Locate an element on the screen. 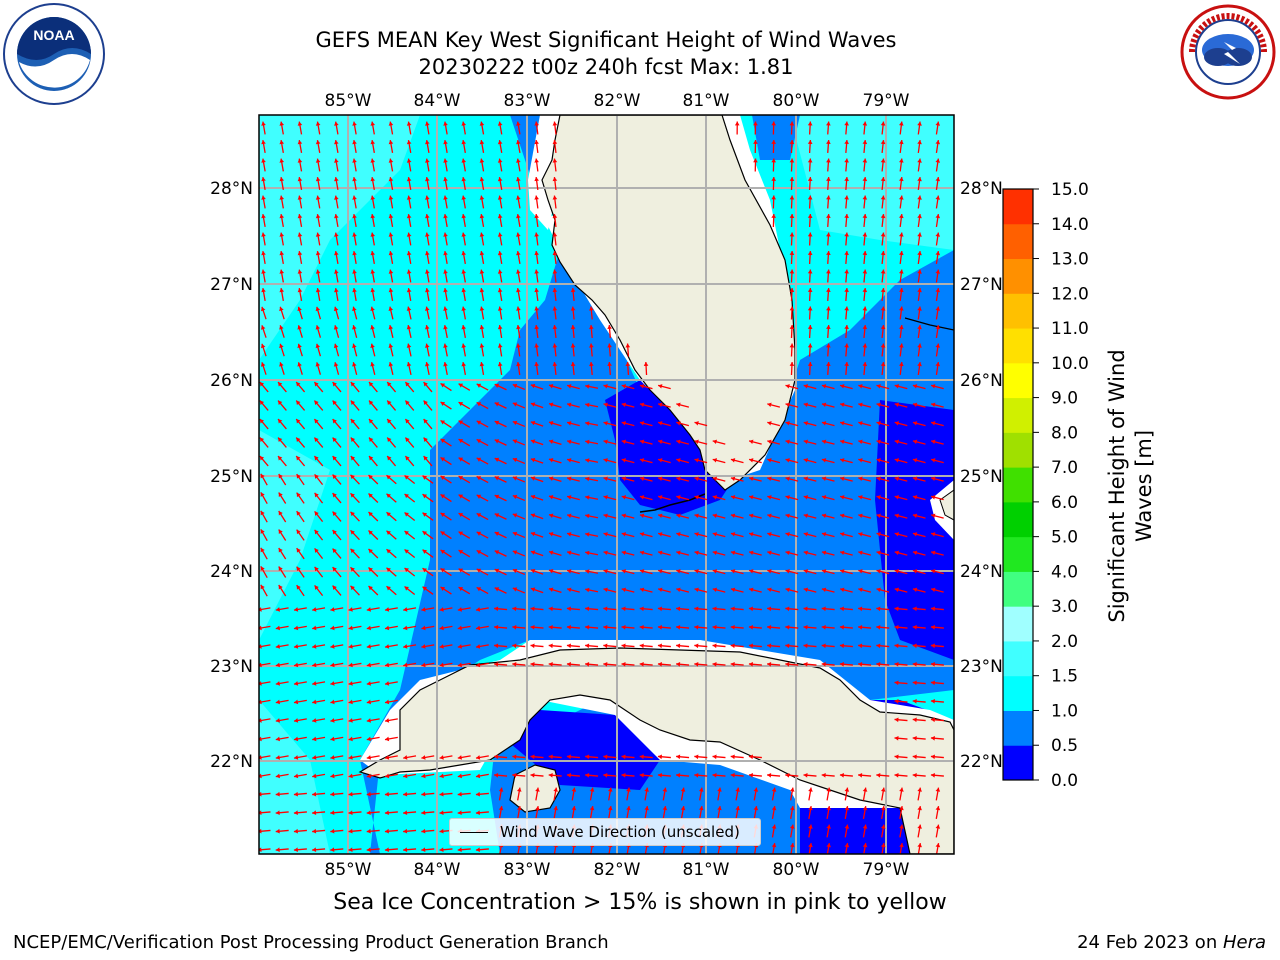 The height and width of the screenshot is (960, 1280). footer-date: 24 Feb 2023 on Hera is located at coordinates (1171, 942).